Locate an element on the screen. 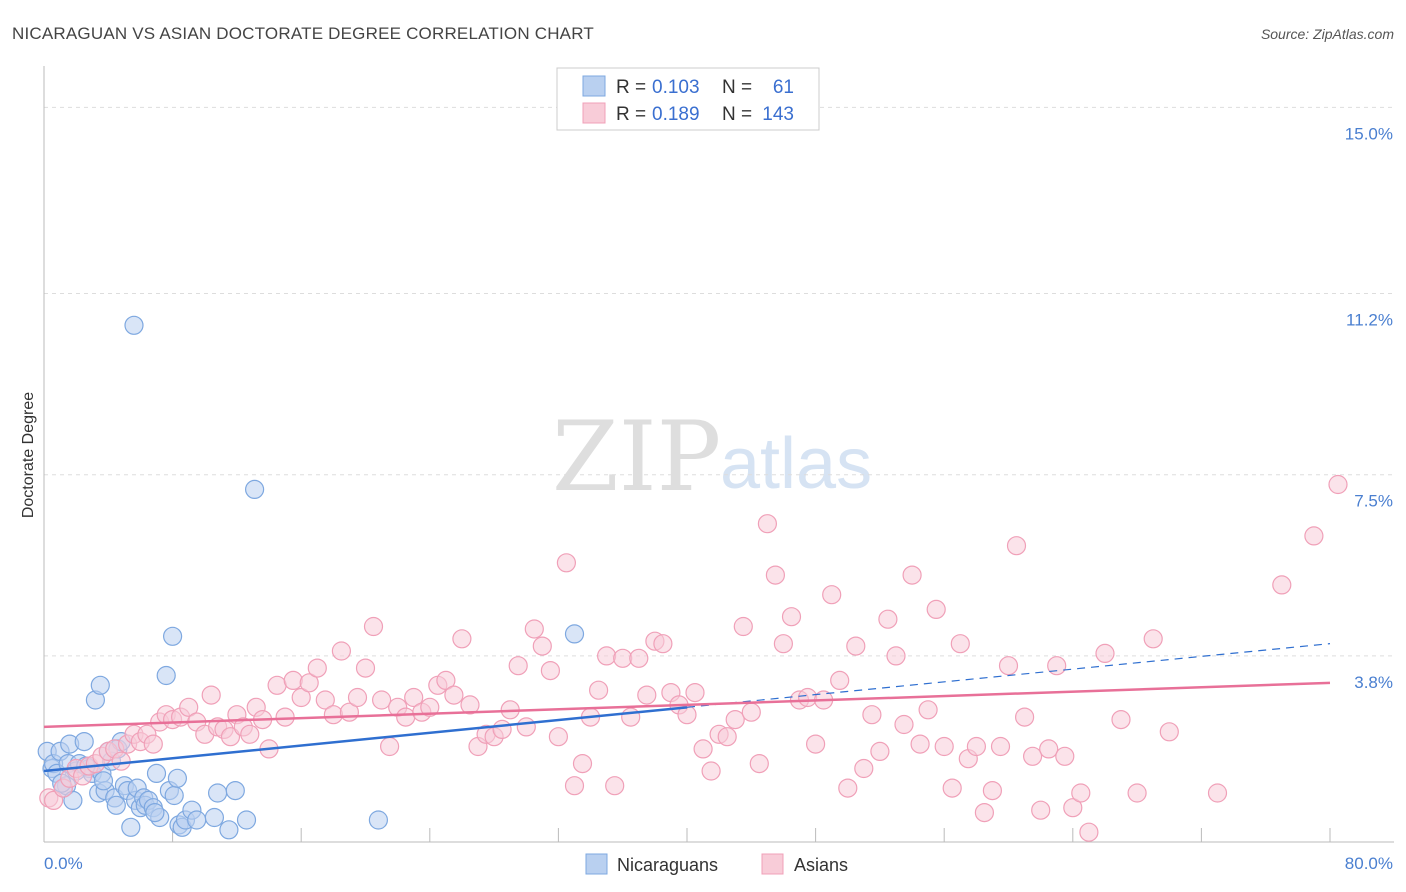 This screenshot has height=892, width=1406. y-tick-label-2: 11.2% is located at coordinates (1369, 319).